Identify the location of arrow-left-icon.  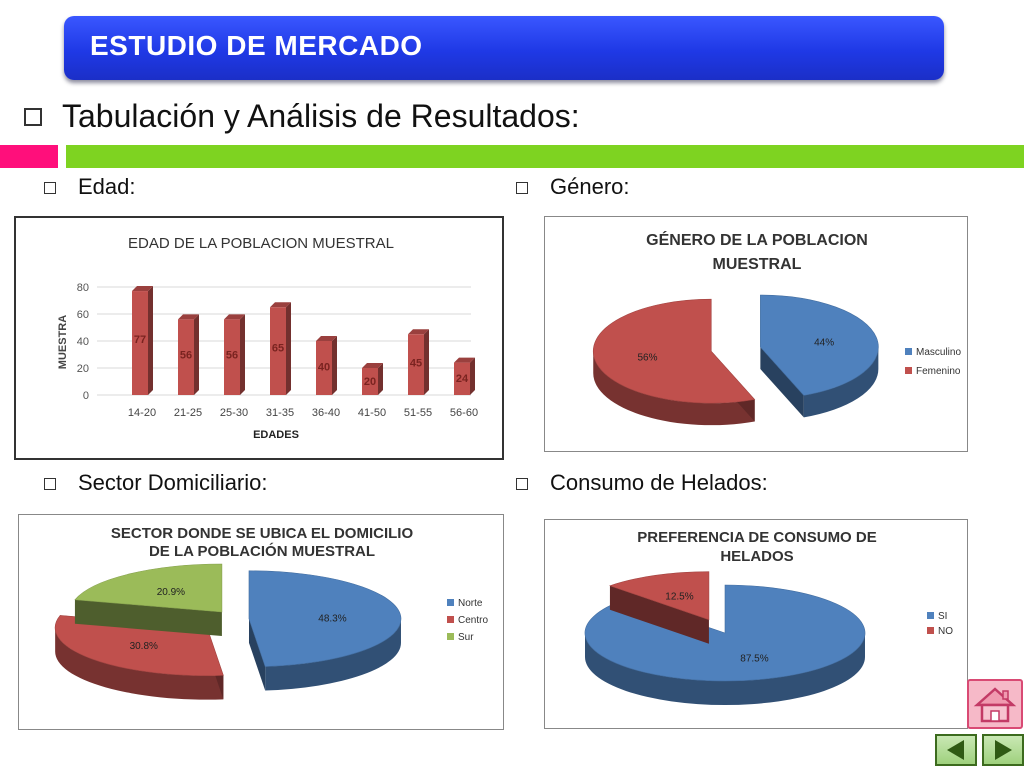
(955, 750).